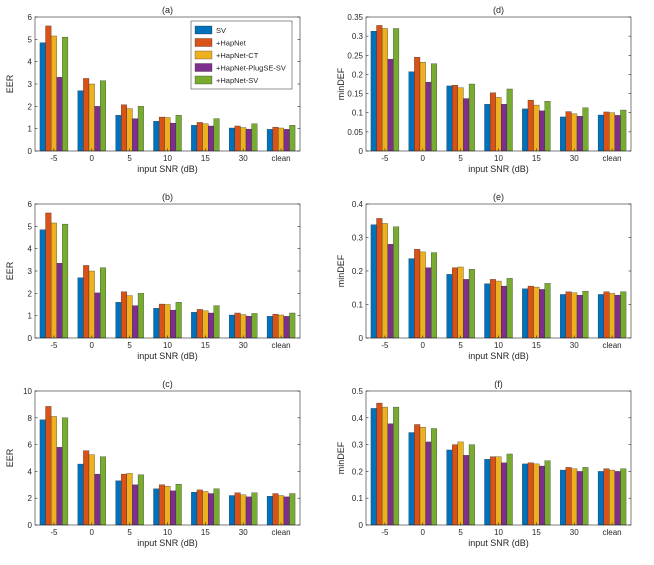  What do you see at coordinates (612, 316) in the screenshot?
I see `bar--hapnet-ct-clean` at bounding box center [612, 316].